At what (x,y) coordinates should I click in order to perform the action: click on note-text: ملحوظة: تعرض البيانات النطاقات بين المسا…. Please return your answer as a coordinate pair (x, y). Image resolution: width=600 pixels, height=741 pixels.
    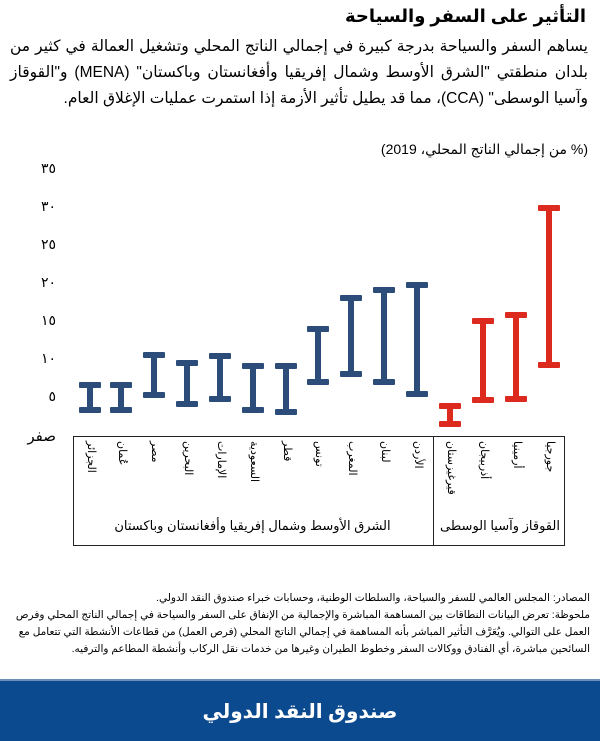
    Looking at the image, I should click on (302, 632).